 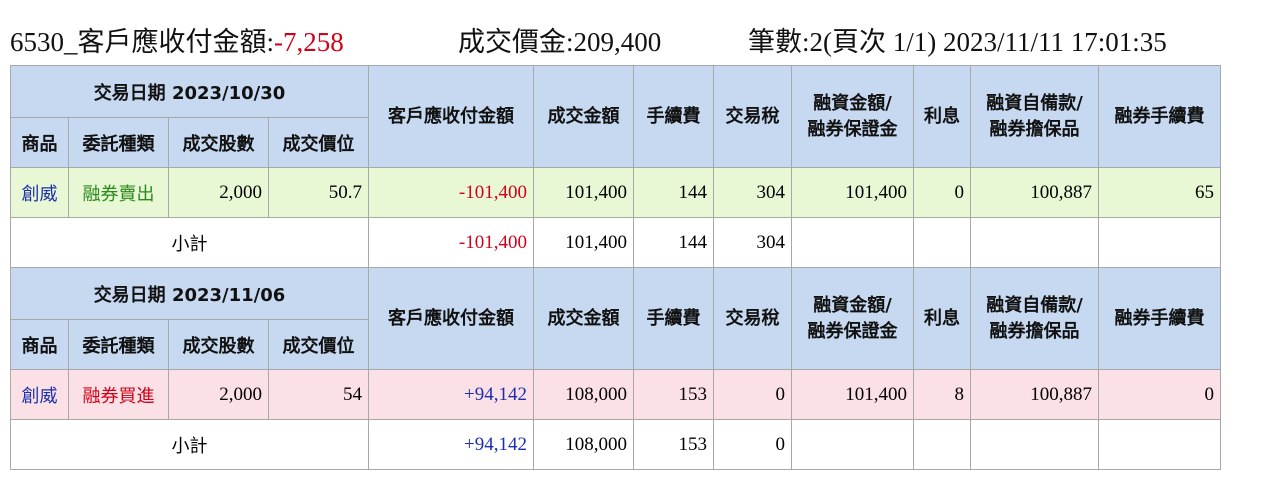 What do you see at coordinates (318, 192) in the screenshot?
I see `number-cell: 50.7` at bounding box center [318, 192].